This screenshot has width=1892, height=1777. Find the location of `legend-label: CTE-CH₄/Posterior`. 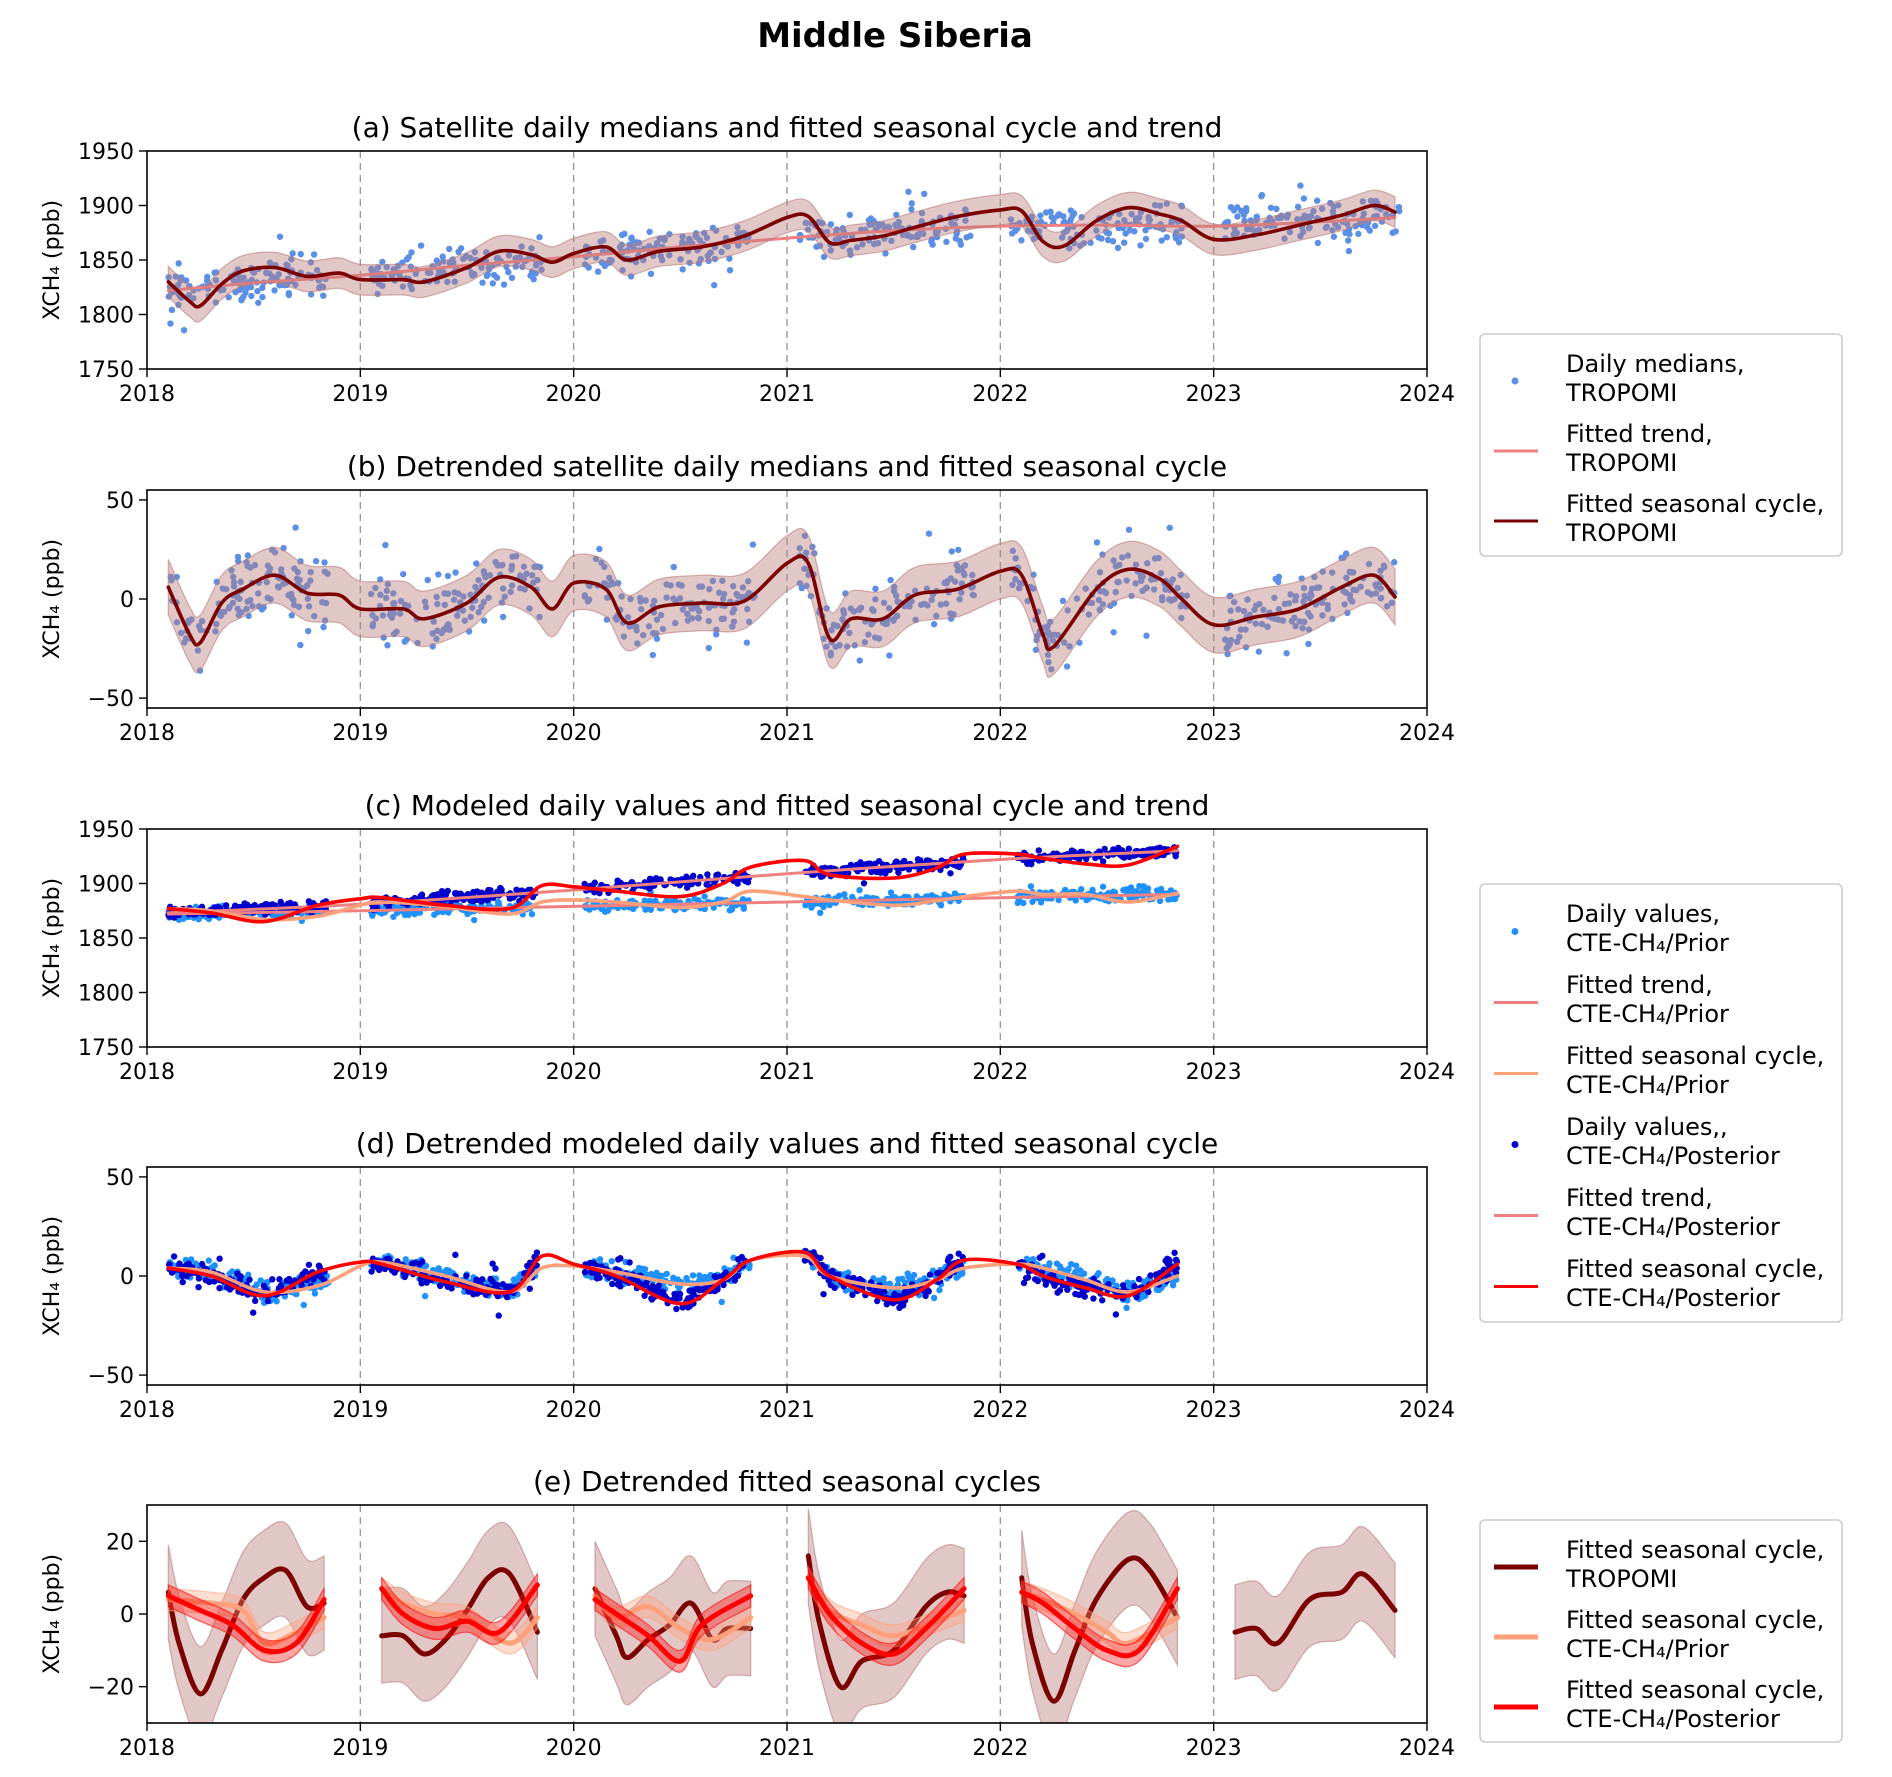

legend-label: CTE-CH₄/Posterior is located at coordinates (1673, 1156).